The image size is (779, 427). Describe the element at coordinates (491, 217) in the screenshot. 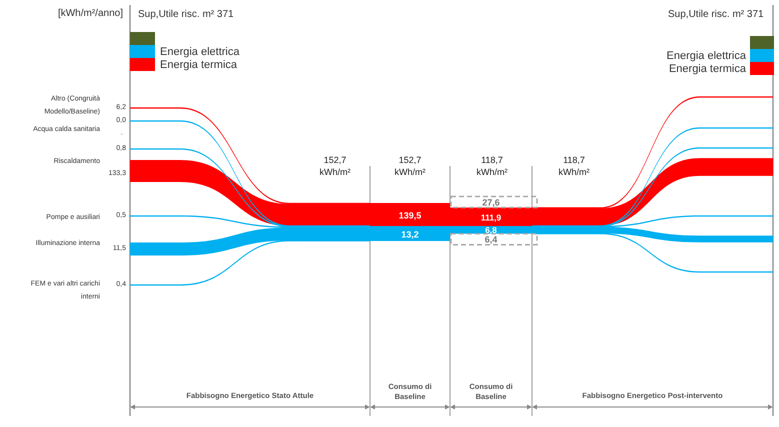

I see `text: 111,9` at that location.